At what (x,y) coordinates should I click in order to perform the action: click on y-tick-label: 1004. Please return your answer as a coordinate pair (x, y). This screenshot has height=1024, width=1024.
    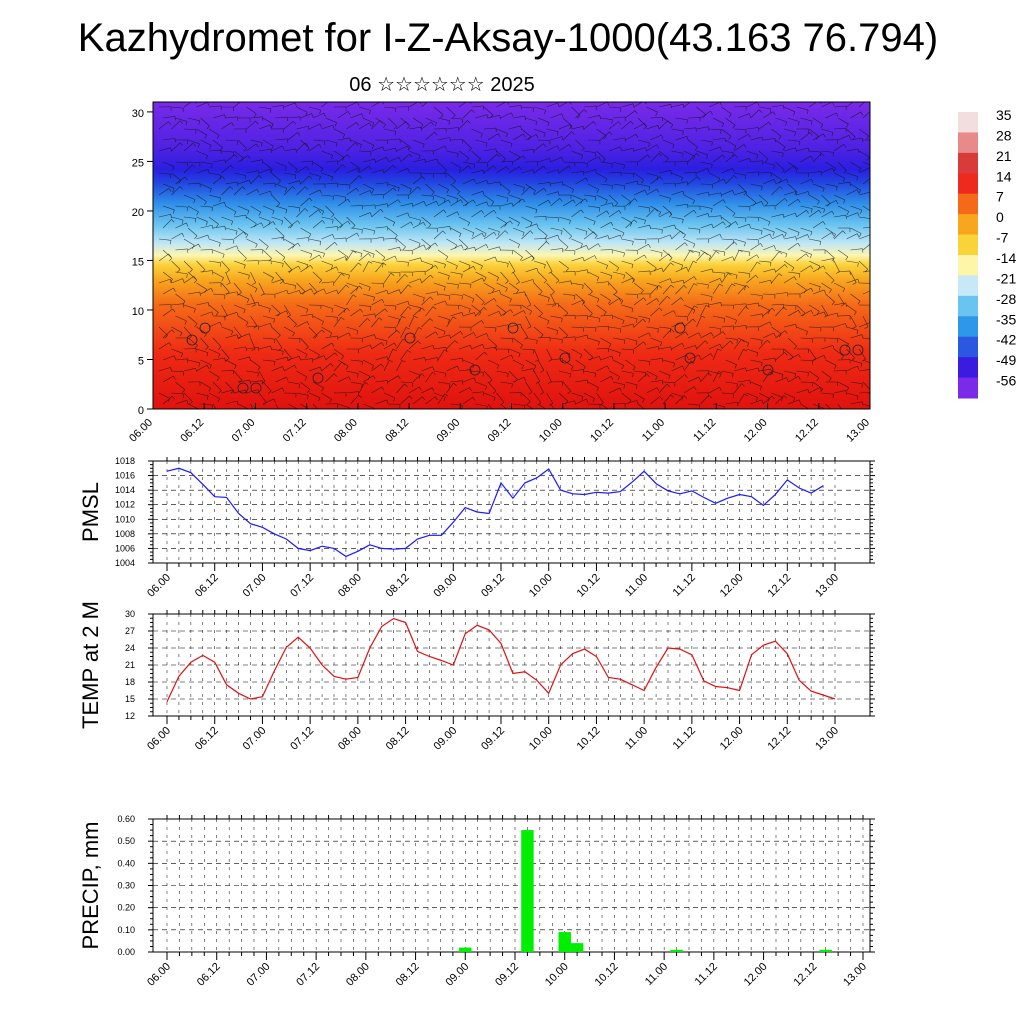
    Looking at the image, I should click on (125, 563).